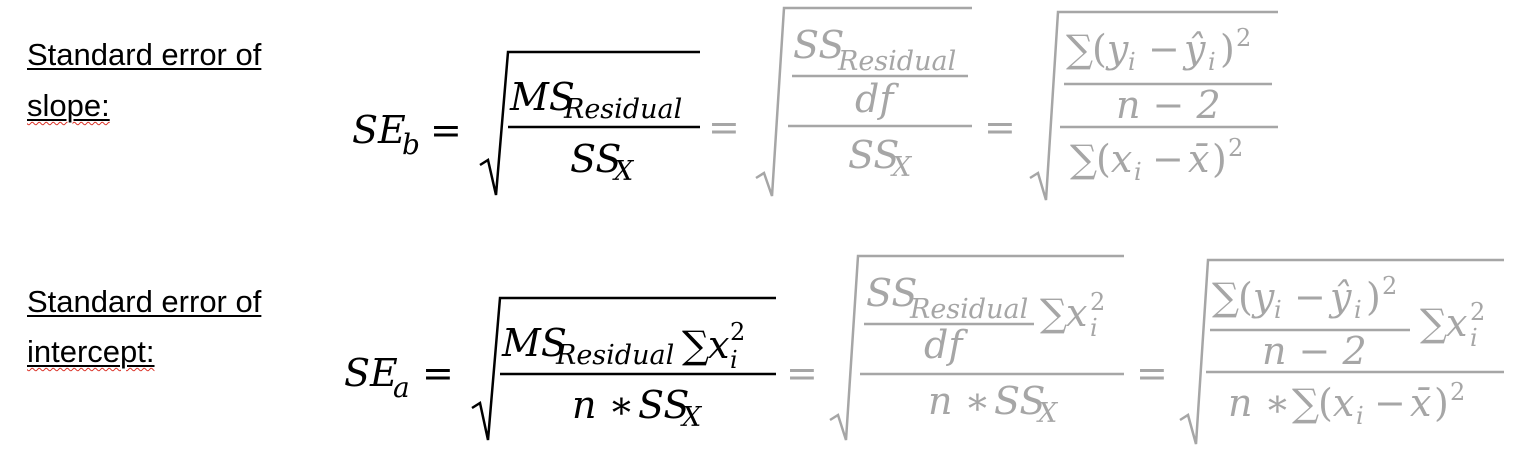 The height and width of the screenshot is (464, 1526). I want to click on slope-den-x: X, so click(623, 171).